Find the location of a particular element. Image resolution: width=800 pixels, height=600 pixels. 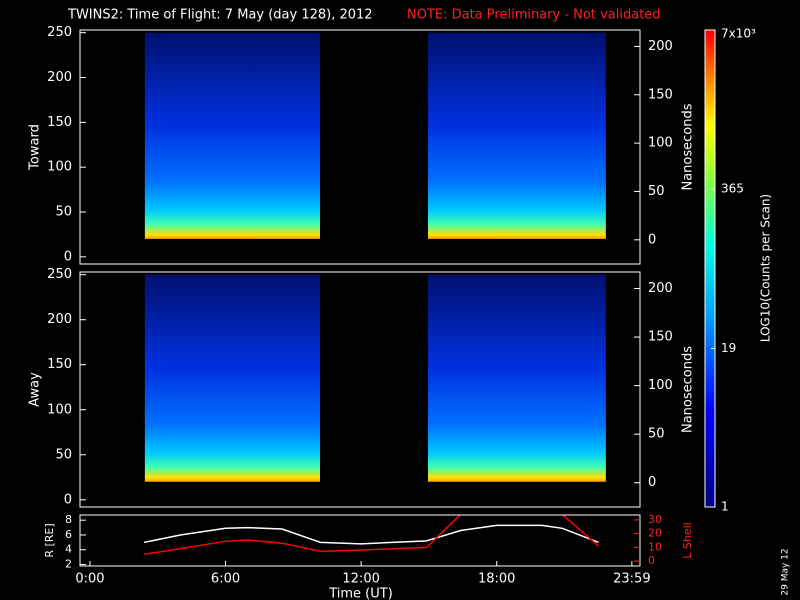

date-stamp: 29 May 12 is located at coordinates (786, 571).